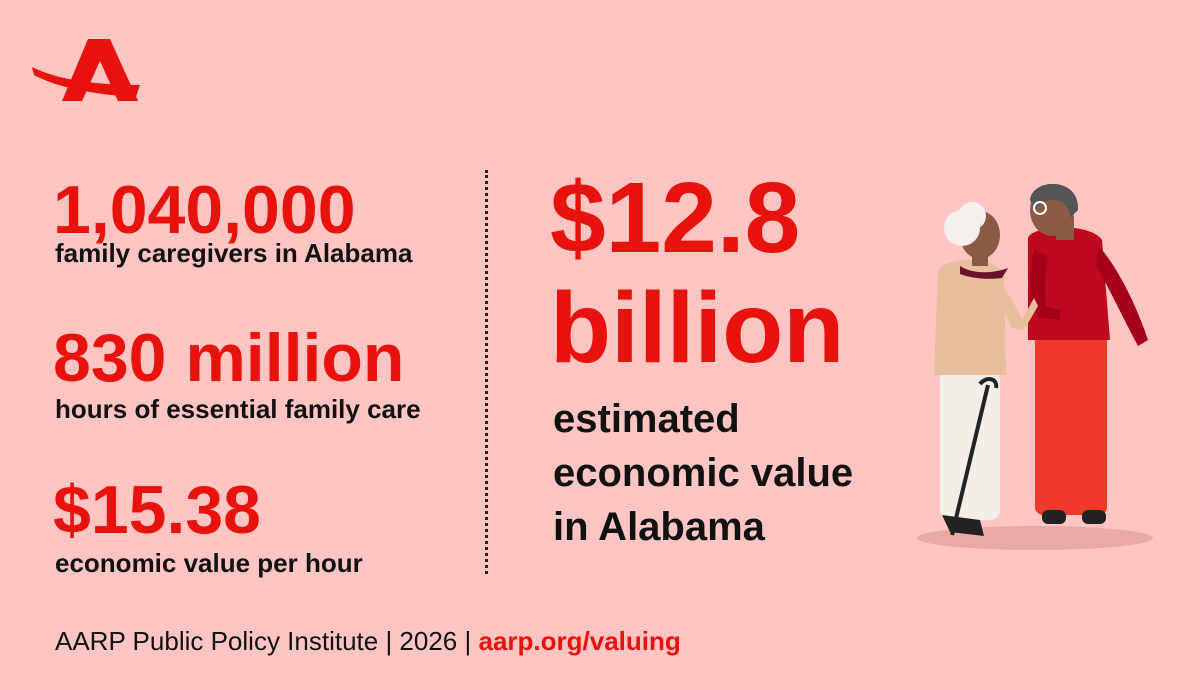  Describe the element at coordinates (486, 372) in the screenshot. I see `divider` at that location.